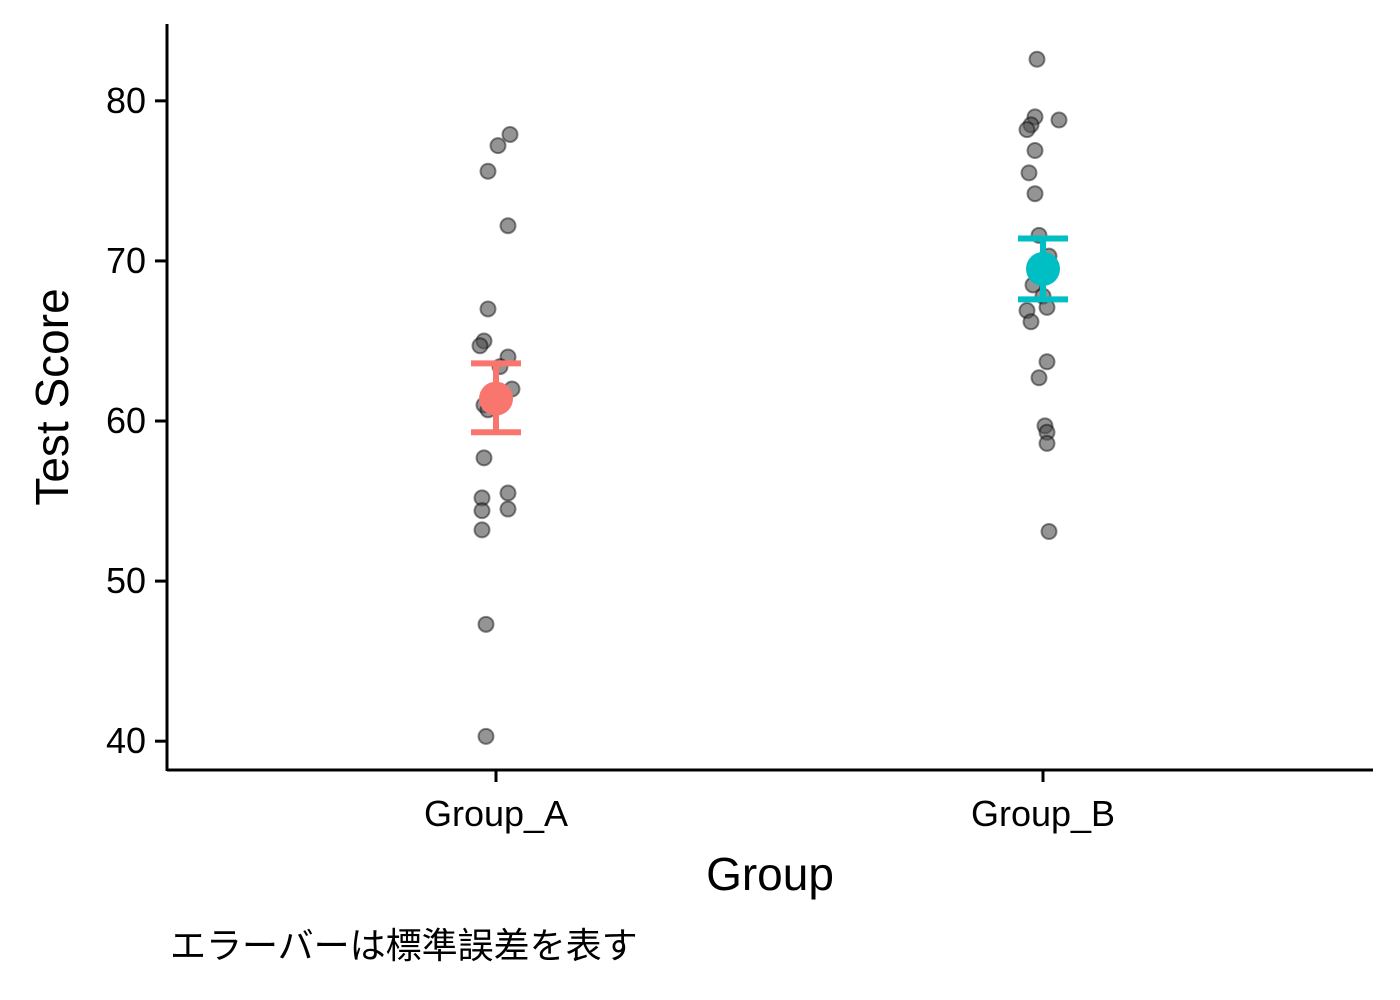 The width and height of the screenshot is (1400, 1000). Describe the element at coordinates (1043, 268) in the screenshot. I see `mean-point-Group_B` at that location.